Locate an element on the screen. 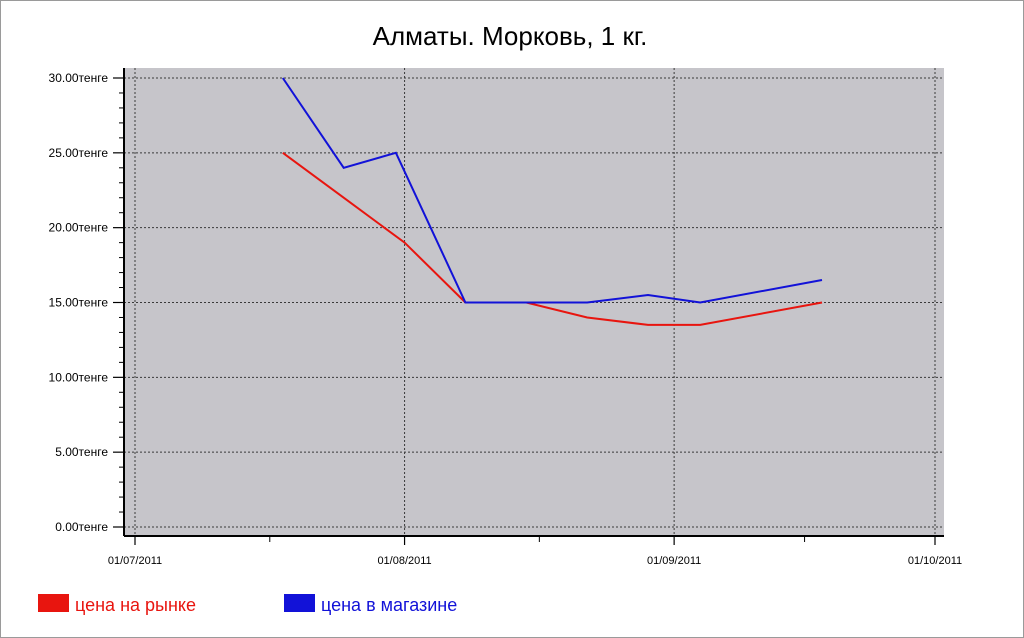  legend: цена на рынке цена в магазине is located at coordinates (247, 604).